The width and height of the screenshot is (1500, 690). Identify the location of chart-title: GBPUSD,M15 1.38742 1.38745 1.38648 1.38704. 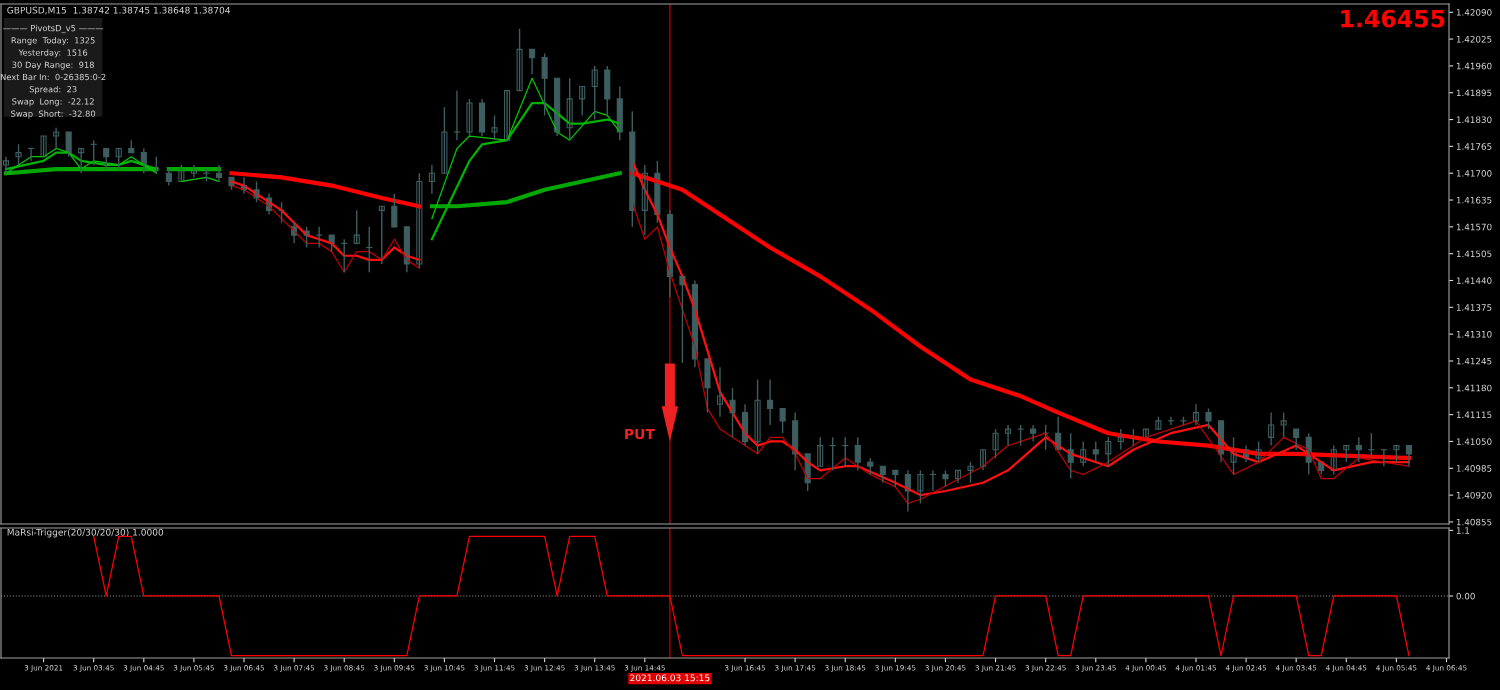
(119, 10).